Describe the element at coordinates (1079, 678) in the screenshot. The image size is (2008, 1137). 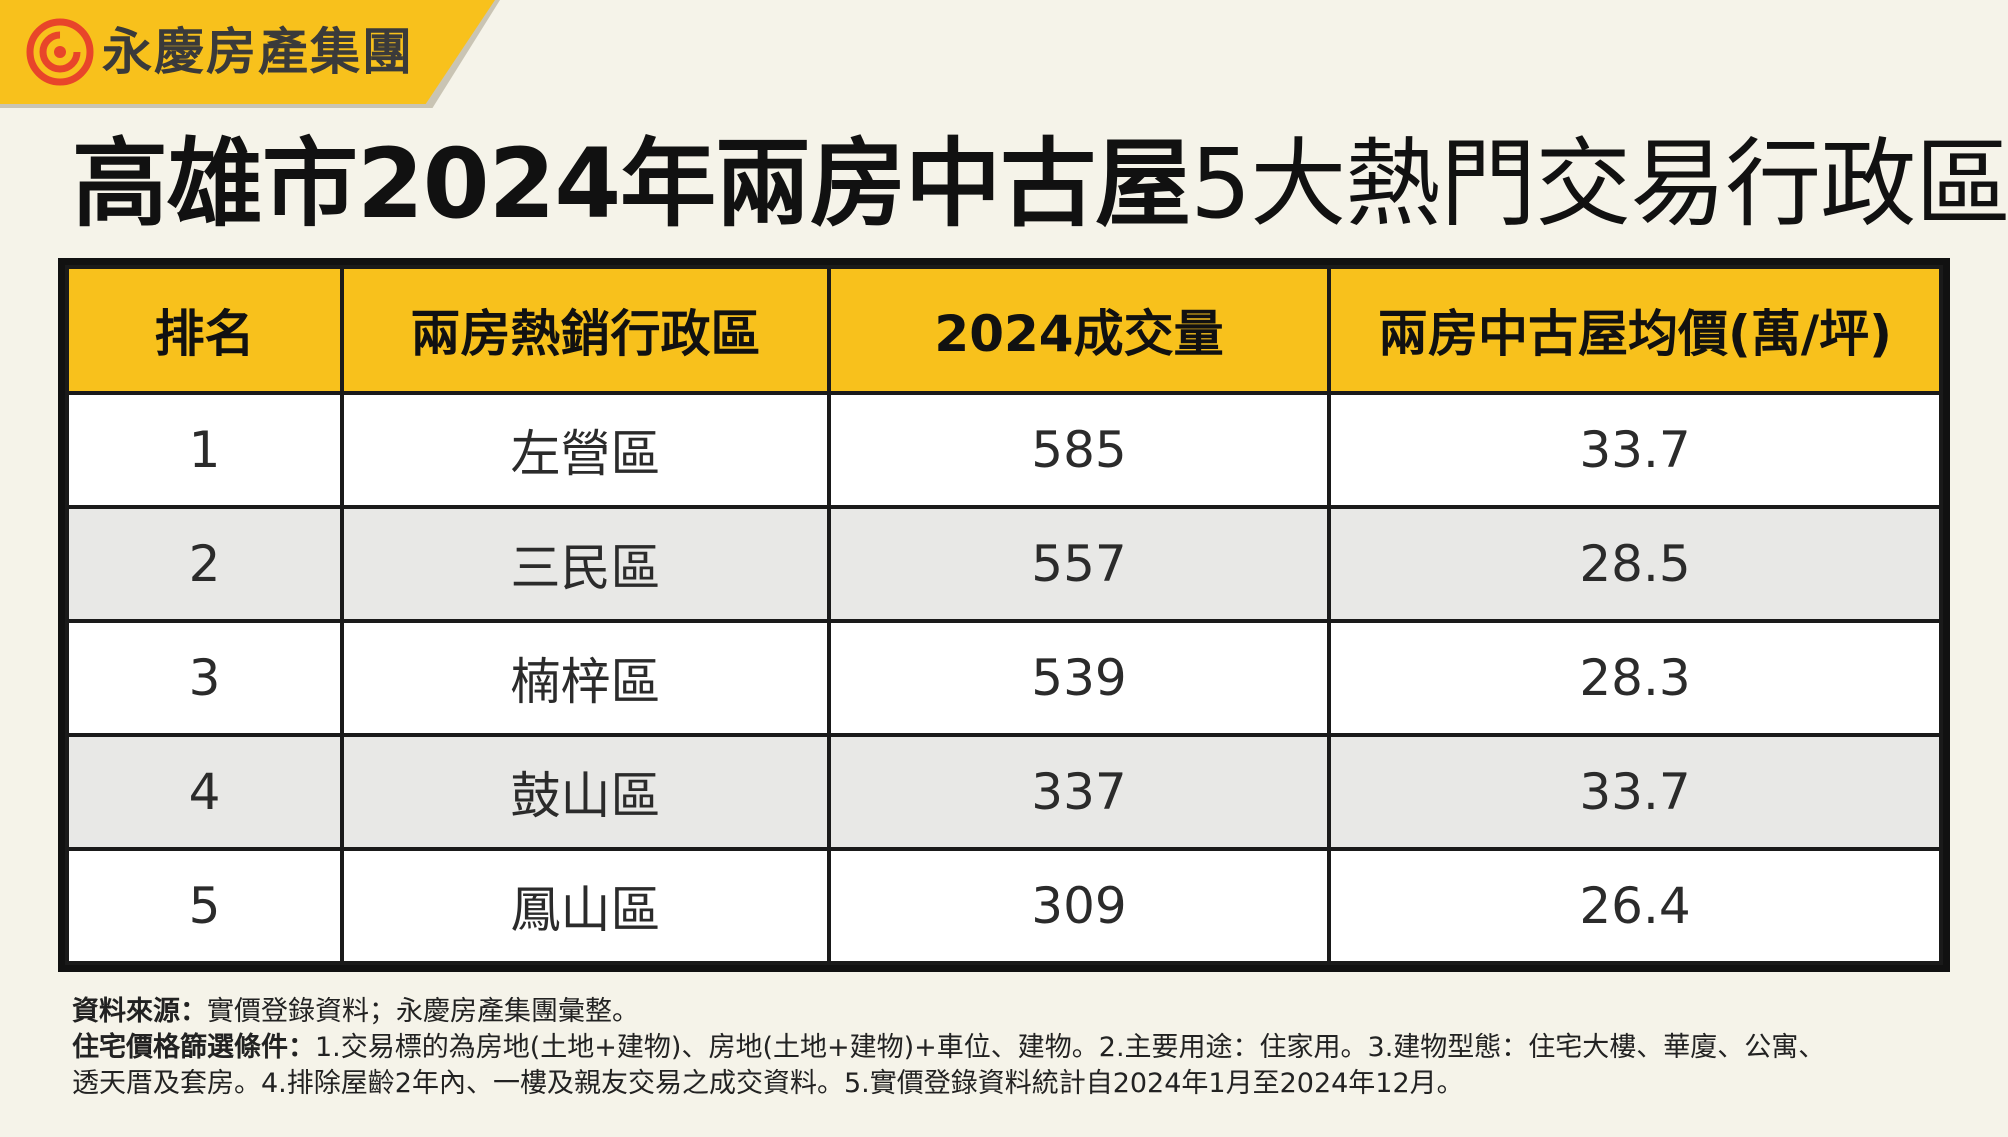
I see `cell-volume: 539` at that location.